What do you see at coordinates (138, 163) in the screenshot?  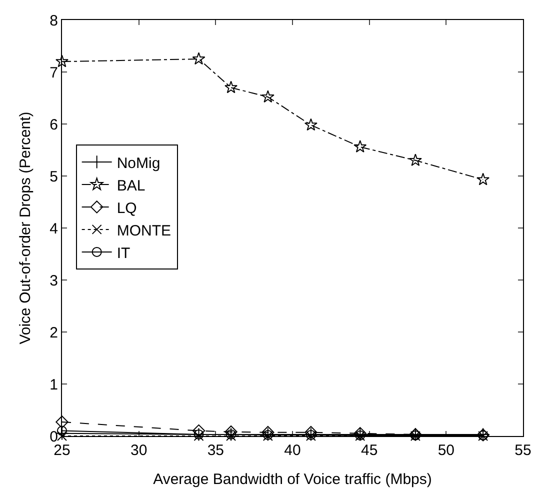 I see `legend-label: NoMig` at bounding box center [138, 163].